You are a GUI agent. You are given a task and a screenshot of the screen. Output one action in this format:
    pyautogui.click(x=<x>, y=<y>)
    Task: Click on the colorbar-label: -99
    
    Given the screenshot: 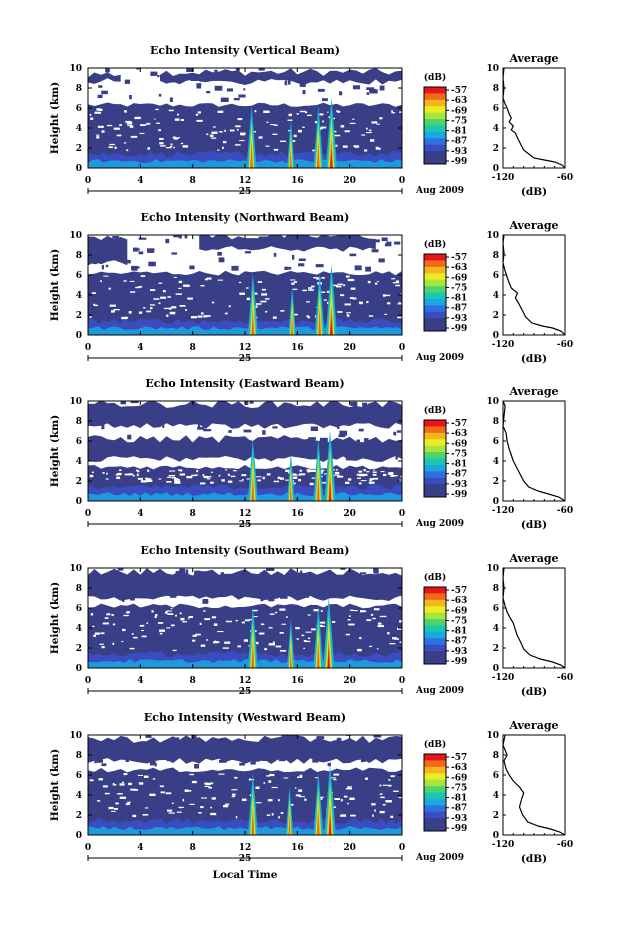 What is the action you would take?
    pyautogui.click(x=459, y=829)
    